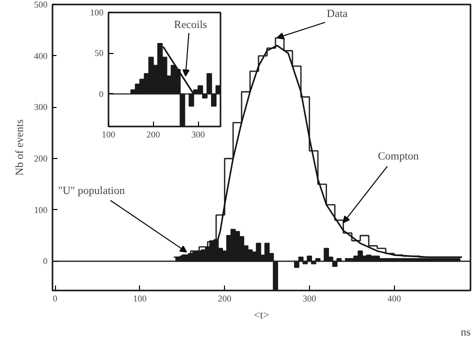 This screenshot has height=338, width=474. Describe the element at coordinates (41, 5) in the screenshot. I see `y-tick-label: 500` at that location.